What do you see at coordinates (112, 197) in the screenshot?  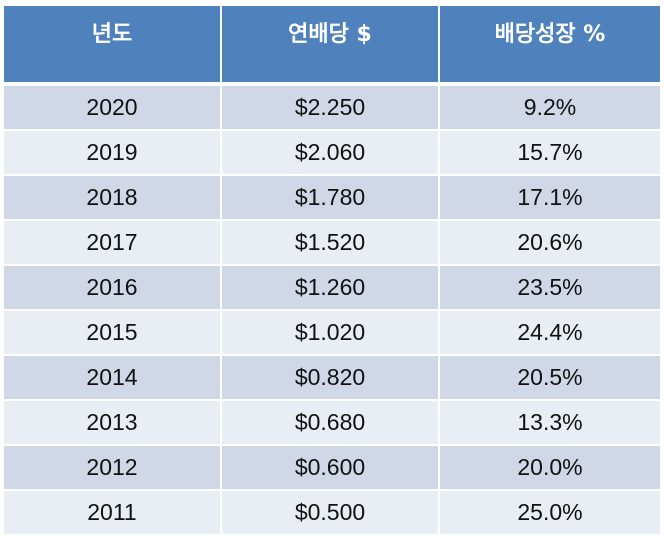 I see `cell-year: 2018` at bounding box center [112, 197].